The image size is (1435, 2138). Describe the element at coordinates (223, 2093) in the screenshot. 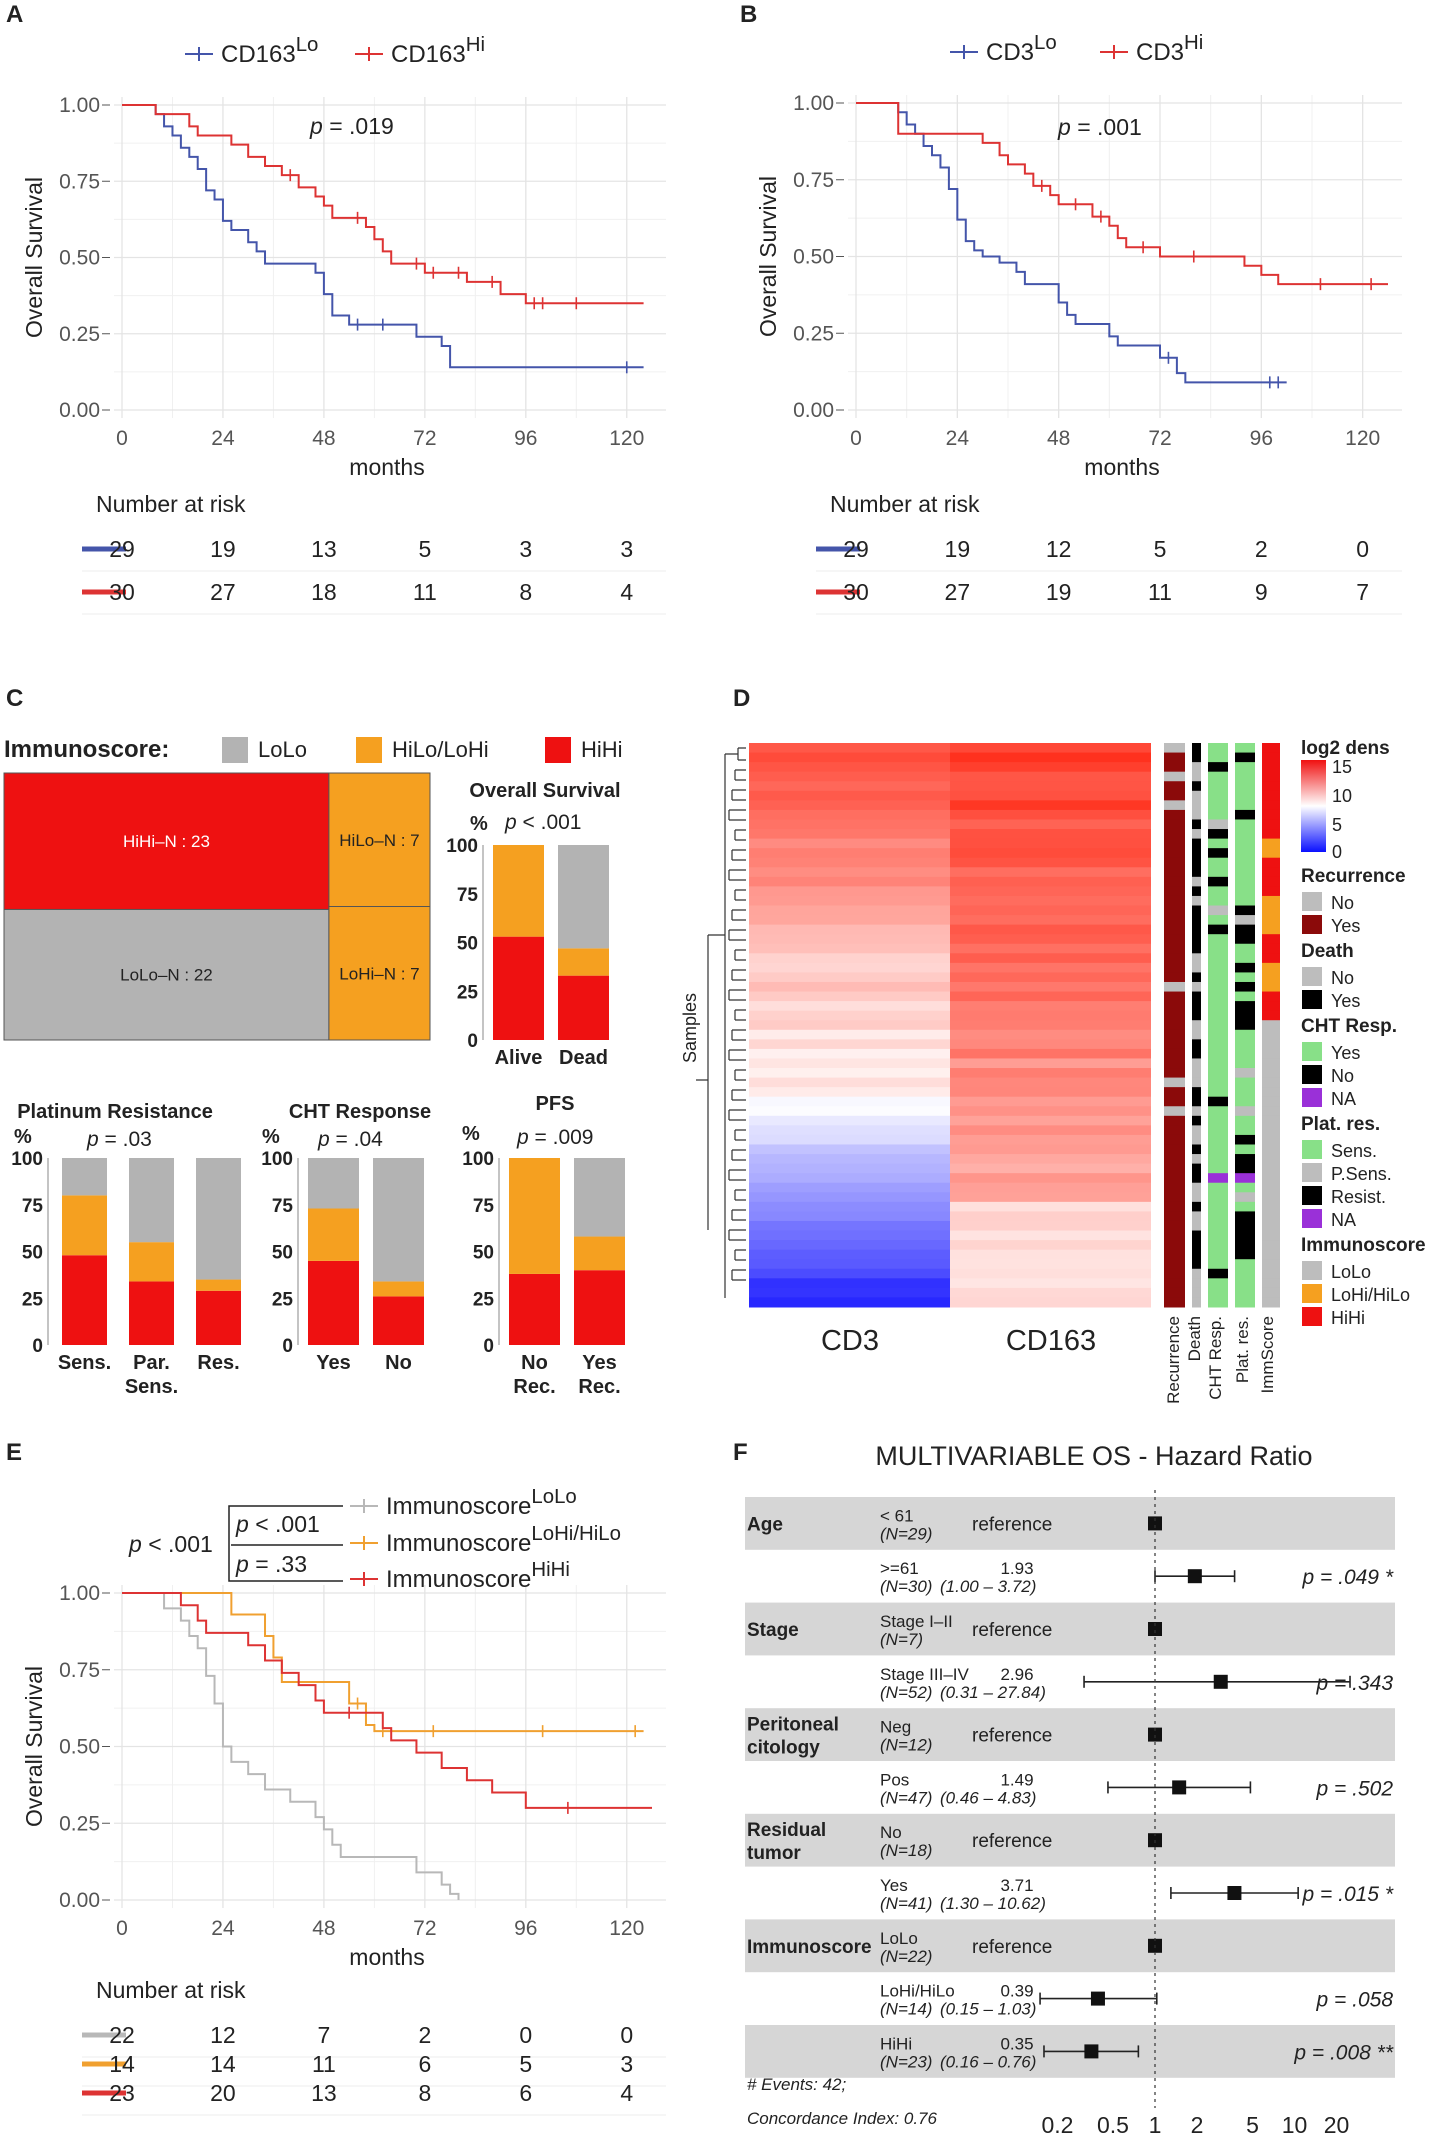

I see `risk-count: 20` at that location.